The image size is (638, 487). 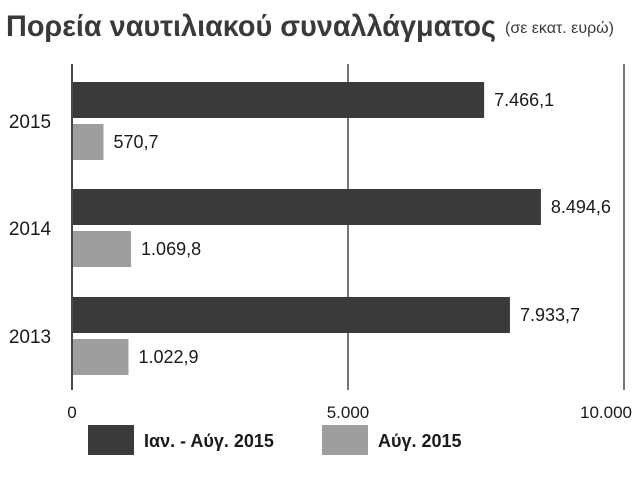 What do you see at coordinates (168, 357) in the screenshot?
I see `value-label-aug-2013: 1.022,9` at bounding box center [168, 357].